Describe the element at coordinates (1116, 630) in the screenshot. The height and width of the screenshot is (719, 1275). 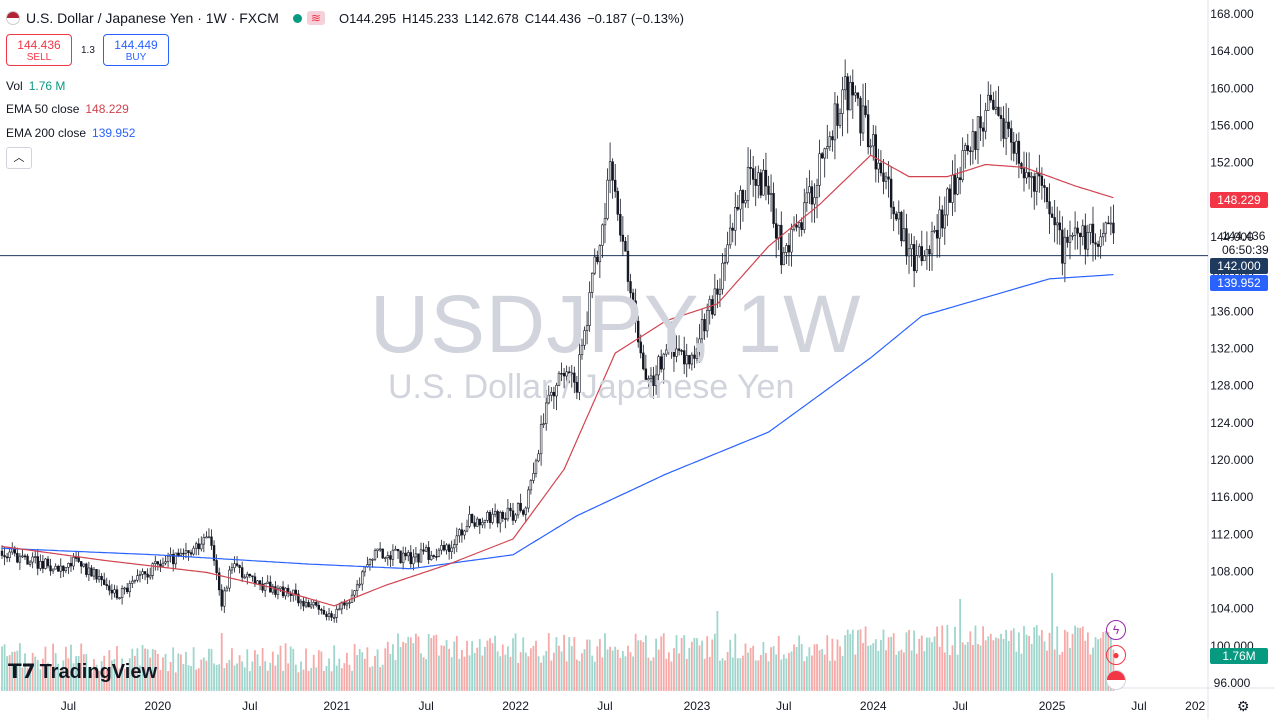
I see `lightning-icon: ϟ` at that location.